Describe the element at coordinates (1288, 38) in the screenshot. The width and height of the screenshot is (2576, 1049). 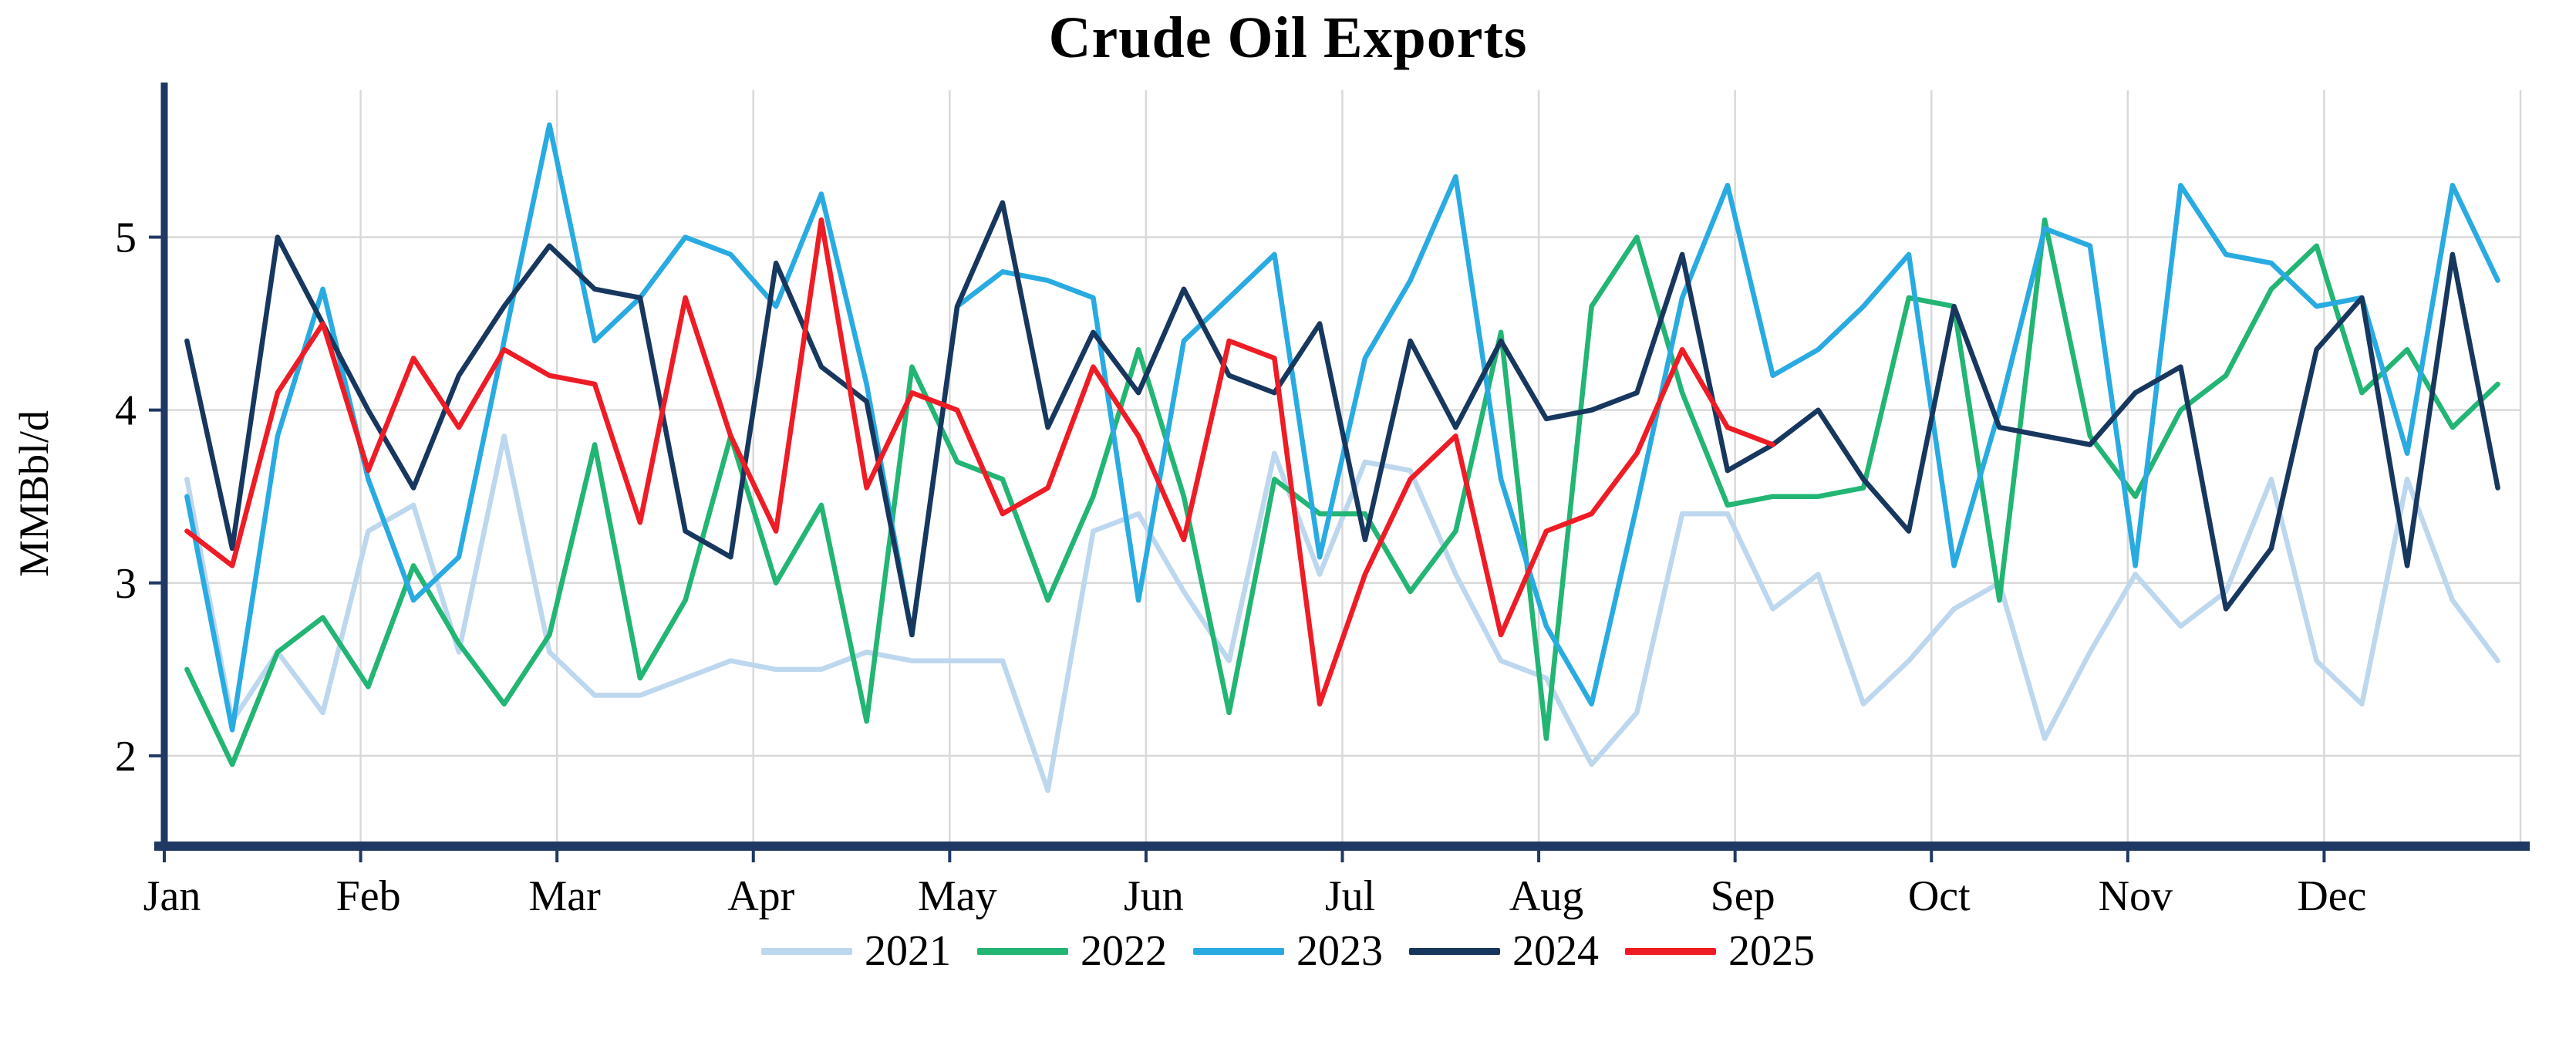
I see `chart-title: Crude Oil Exports` at that location.